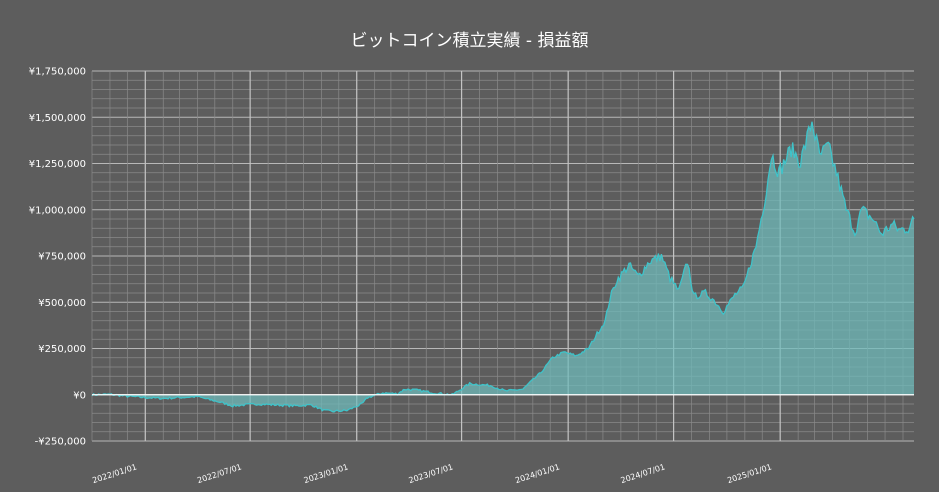 The height and width of the screenshot is (492, 939). What do you see at coordinates (79, 395) in the screenshot?
I see `y-tick-label: ¥0` at bounding box center [79, 395].